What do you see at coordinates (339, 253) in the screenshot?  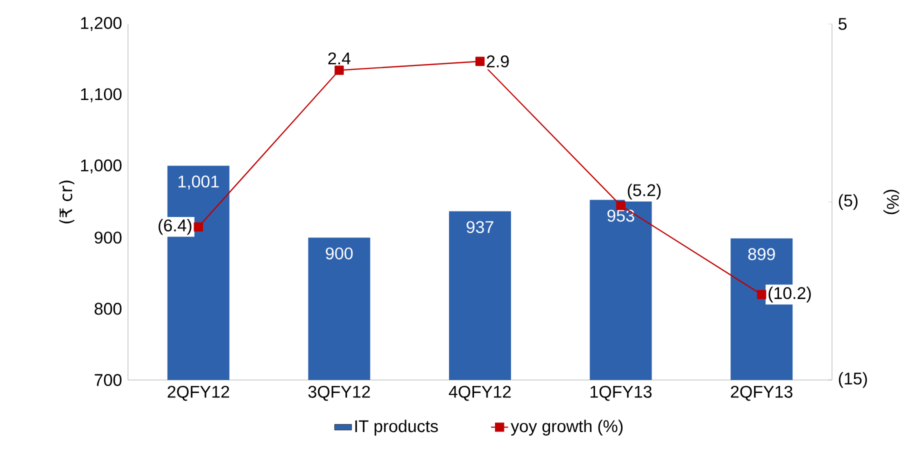 I see `data-label: 900` at bounding box center [339, 253].